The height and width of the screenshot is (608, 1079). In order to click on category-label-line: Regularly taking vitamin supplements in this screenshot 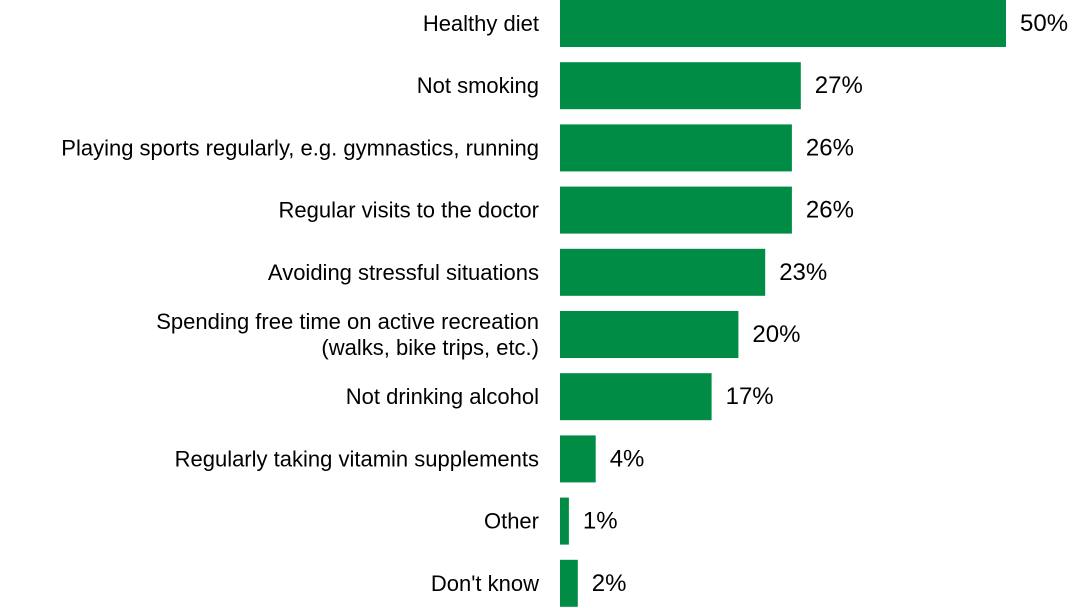, I will do `click(357, 458)`.